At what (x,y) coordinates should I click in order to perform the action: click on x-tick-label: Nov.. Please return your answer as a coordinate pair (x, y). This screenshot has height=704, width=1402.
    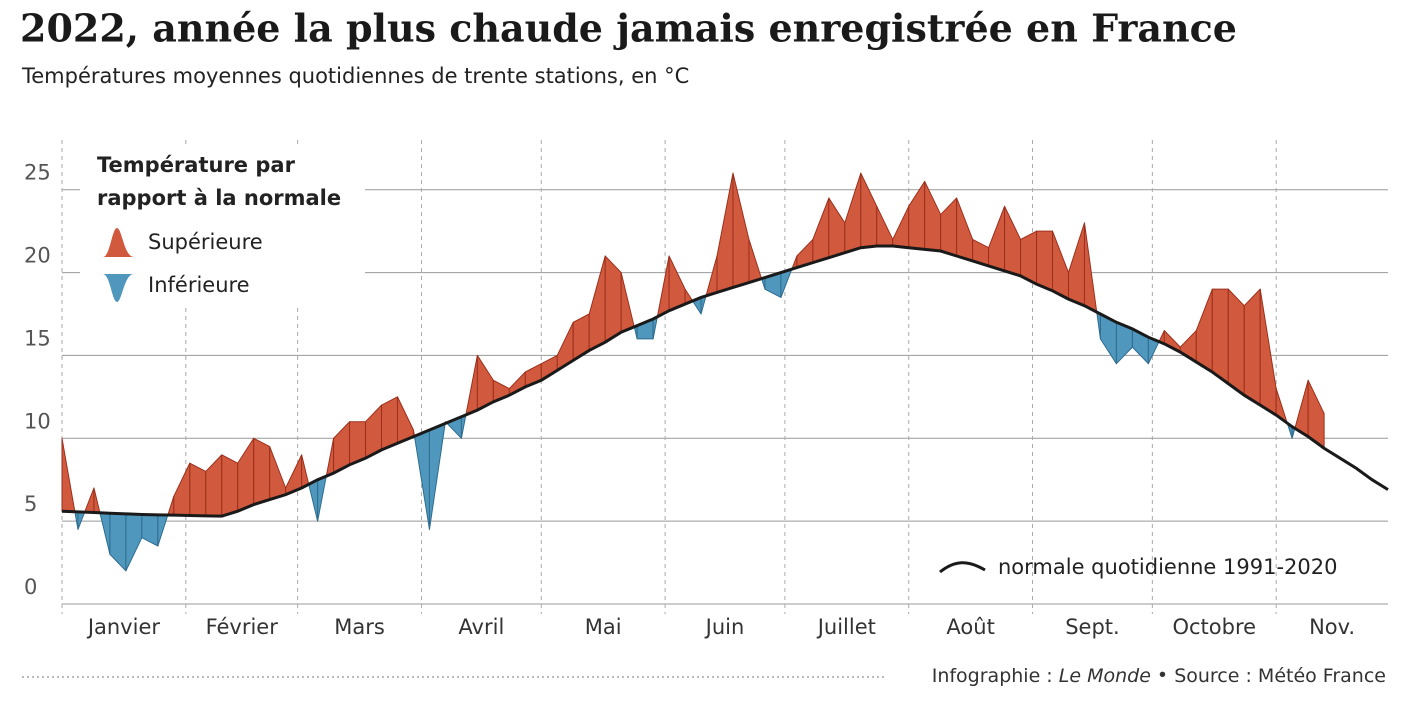
    Looking at the image, I should click on (1332, 627).